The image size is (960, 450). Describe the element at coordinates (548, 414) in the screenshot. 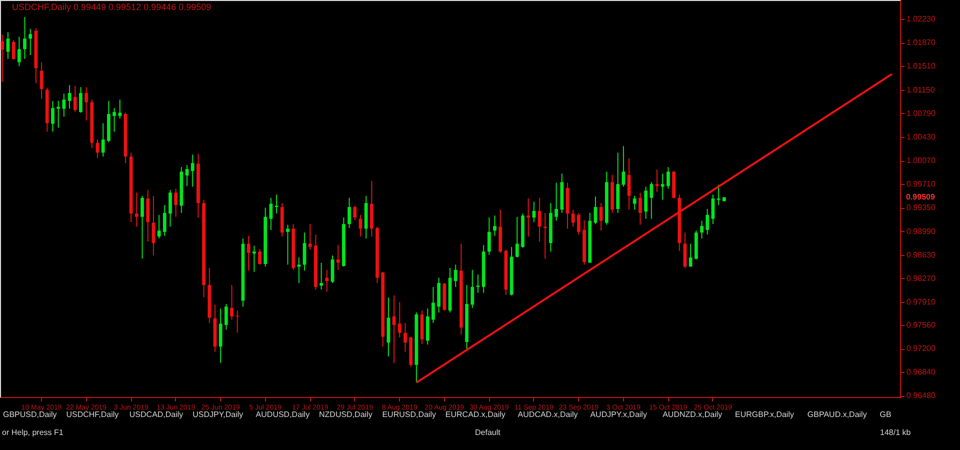

I see `text: AUDCAD.x,Daily` at that location.